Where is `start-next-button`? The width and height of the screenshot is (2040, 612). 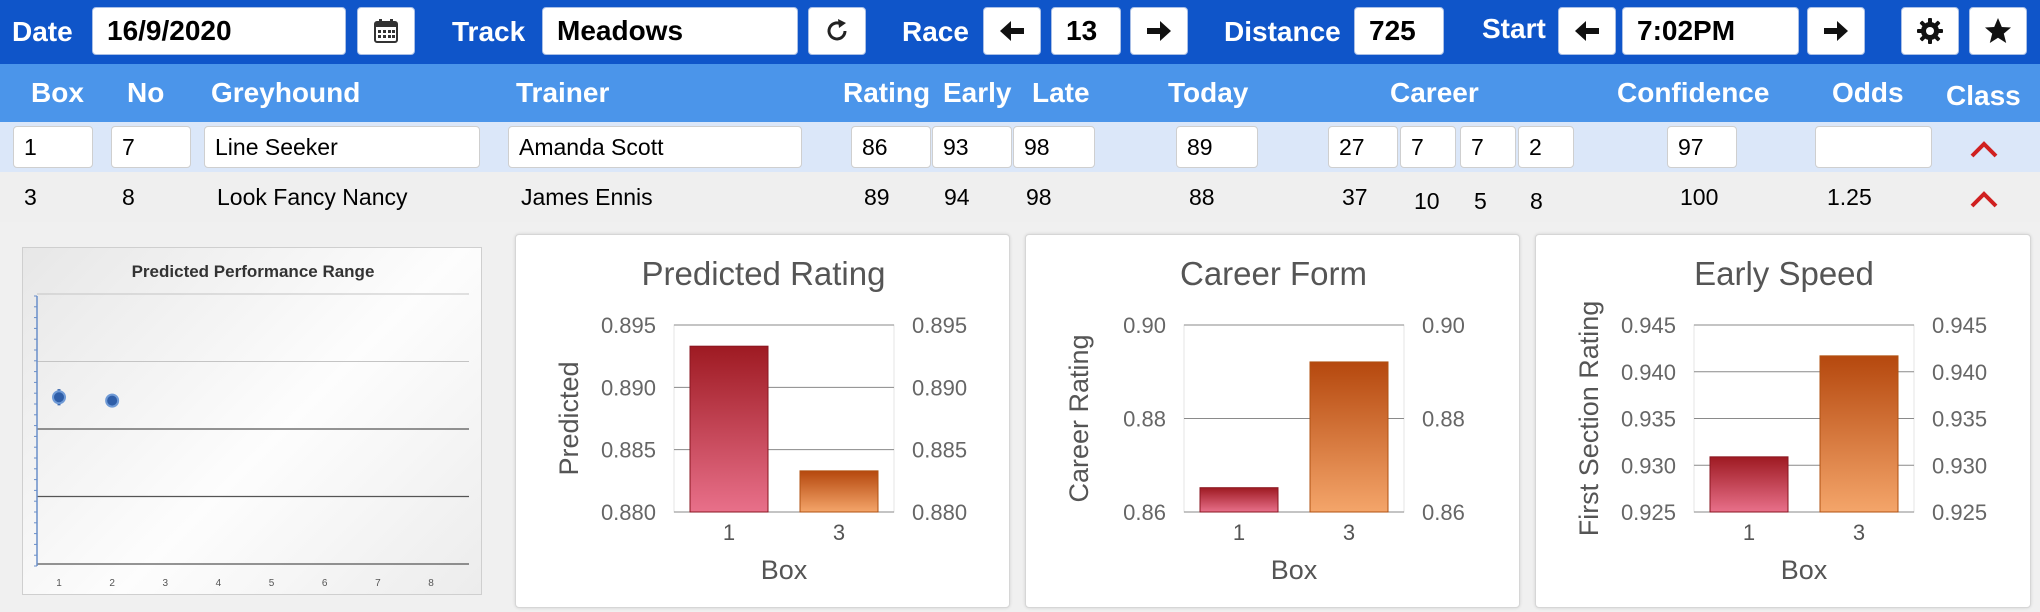 start-next-button is located at coordinates (1836, 31).